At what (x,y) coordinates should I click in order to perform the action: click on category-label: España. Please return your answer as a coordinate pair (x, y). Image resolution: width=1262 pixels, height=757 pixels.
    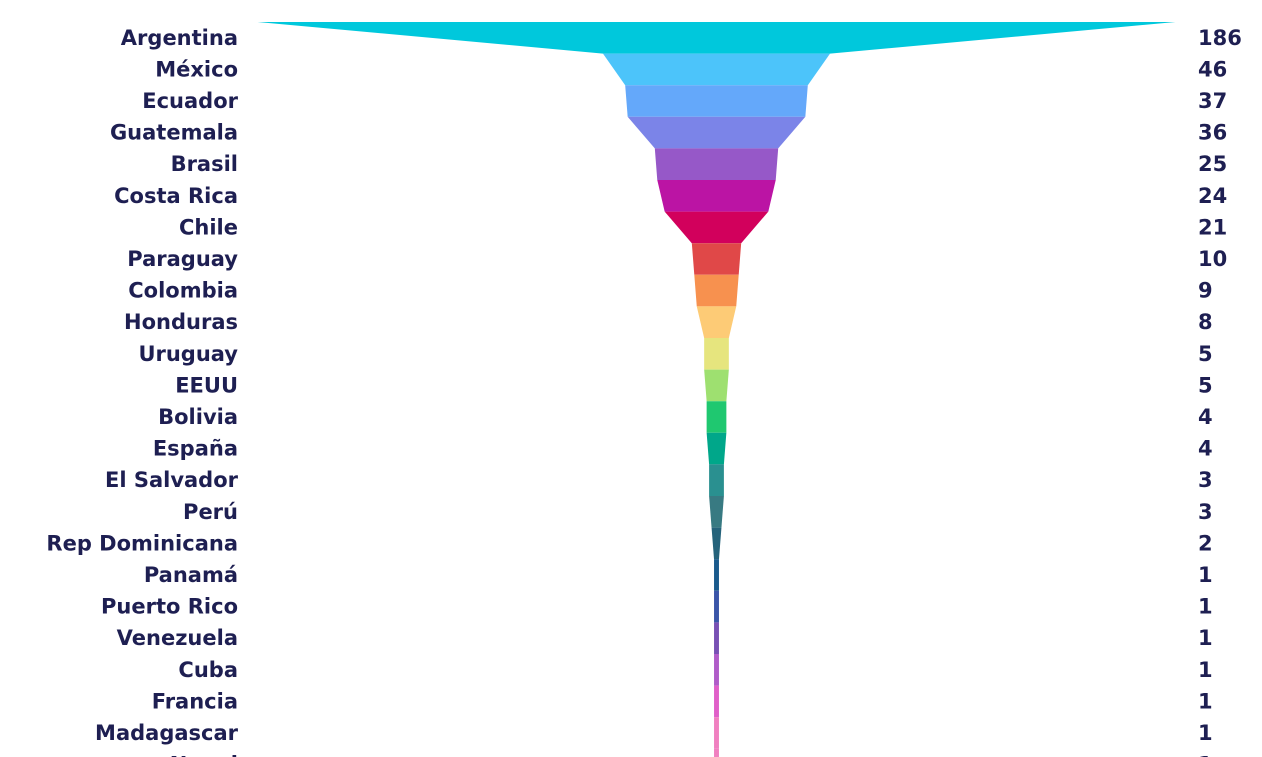
    Looking at the image, I should click on (195, 449).